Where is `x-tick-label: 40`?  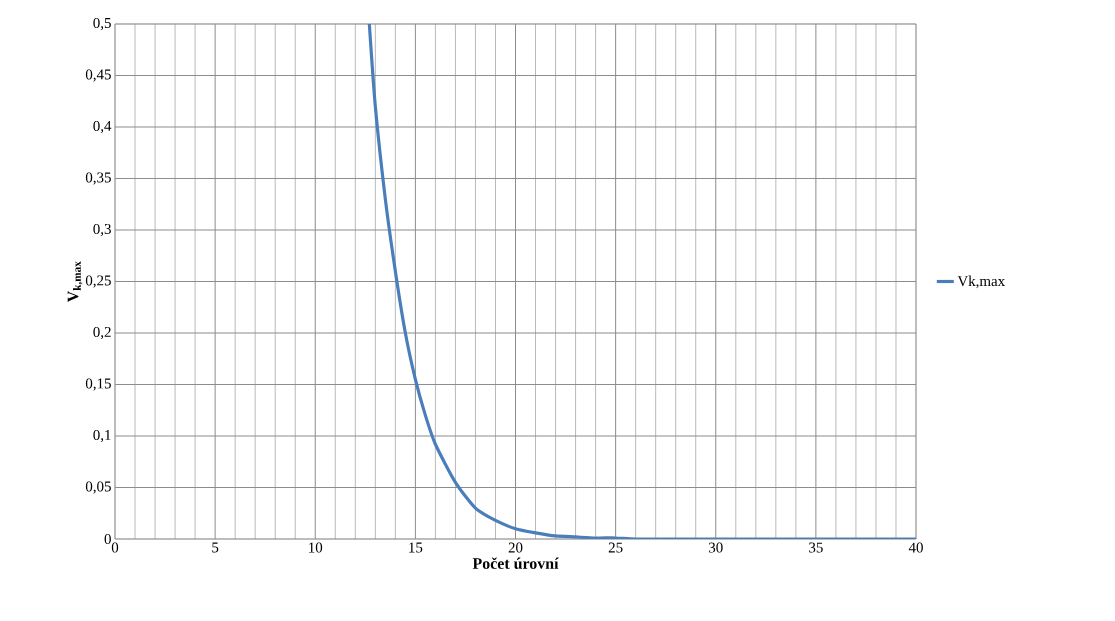 x-tick-label: 40 is located at coordinates (915, 547).